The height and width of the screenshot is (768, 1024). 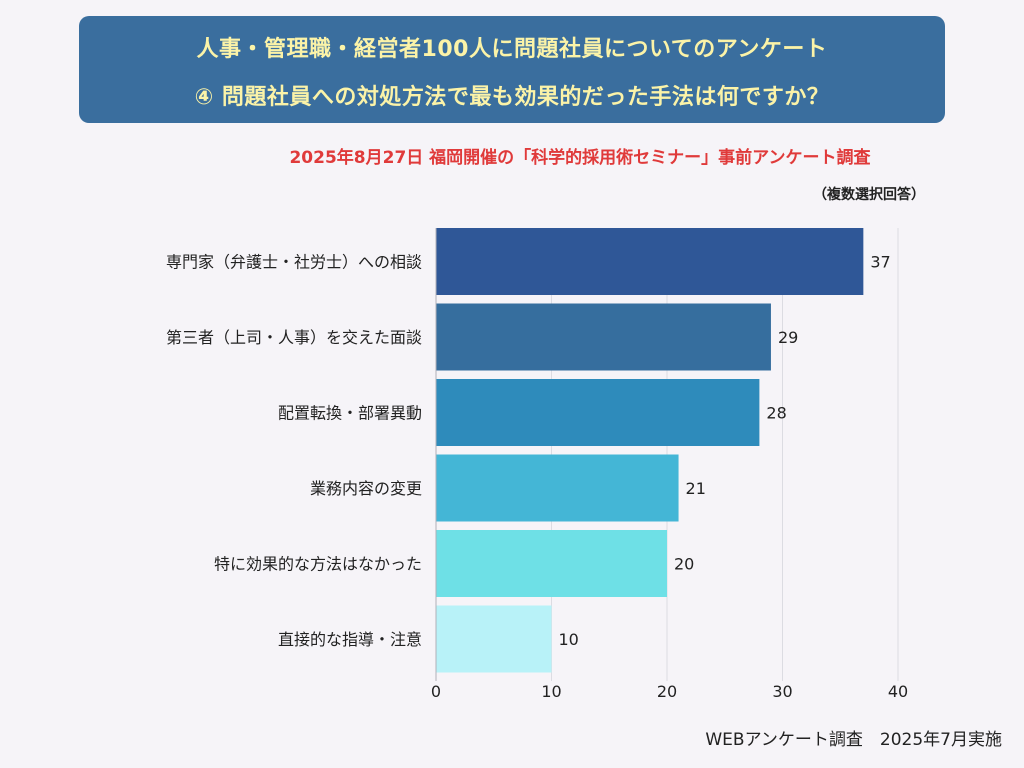 What do you see at coordinates (512, 49) in the screenshot?
I see `title-line-1: 人事・管理職・経営者100人に問題社員についてのアンケート` at bounding box center [512, 49].